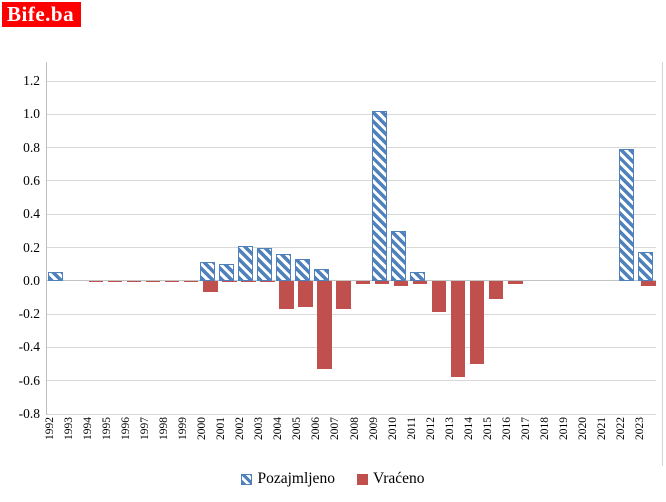 This screenshot has height=502, width=666. What do you see at coordinates (351, 114) in the screenshot?
I see `gridline-1.0` at bounding box center [351, 114].